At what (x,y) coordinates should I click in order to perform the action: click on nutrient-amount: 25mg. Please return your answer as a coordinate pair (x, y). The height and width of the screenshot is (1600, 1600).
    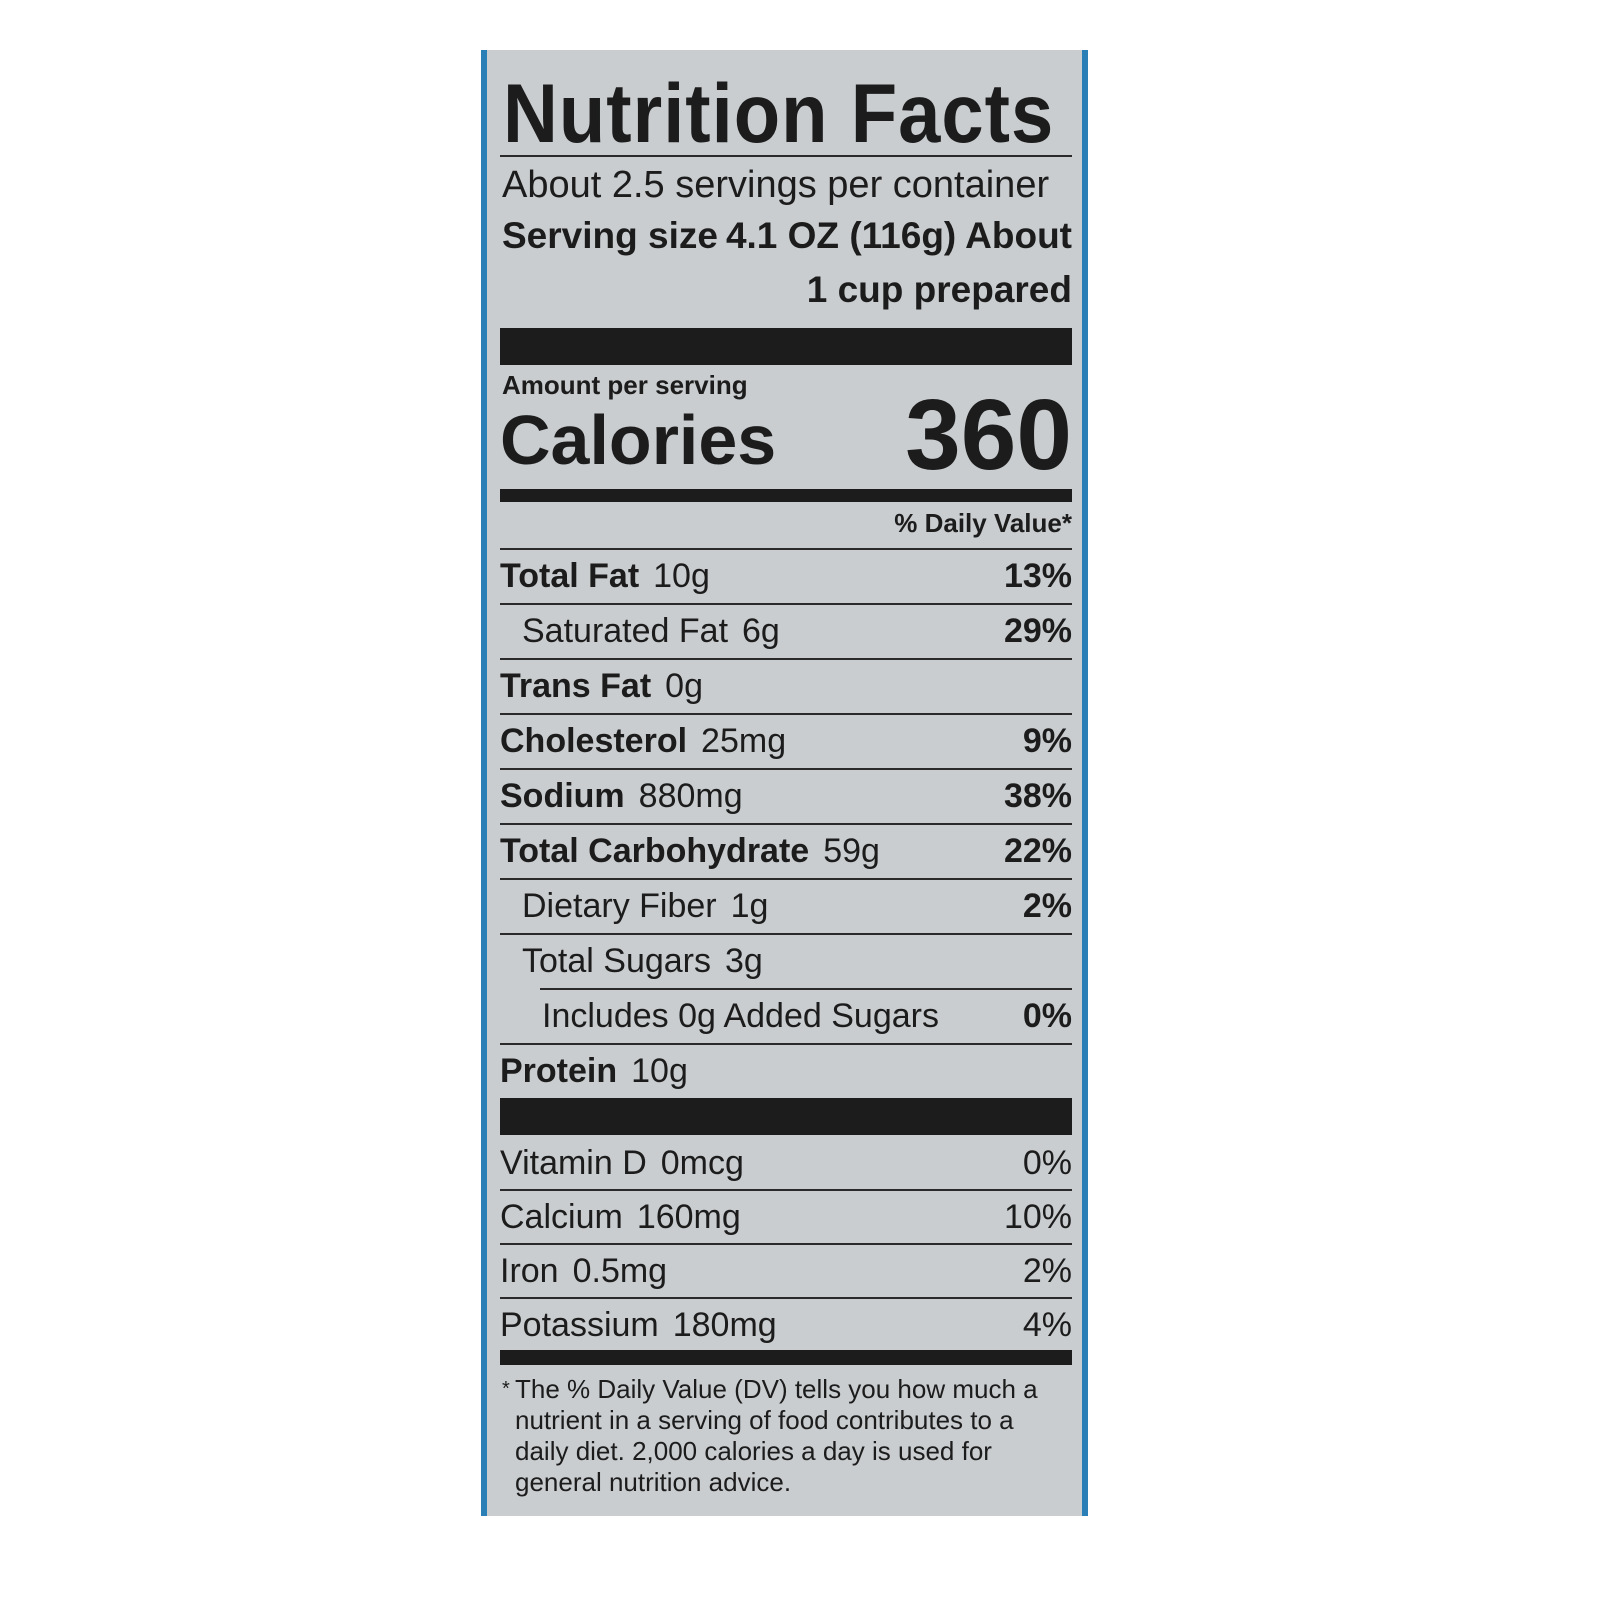
    Looking at the image, I should click on (744, 741).